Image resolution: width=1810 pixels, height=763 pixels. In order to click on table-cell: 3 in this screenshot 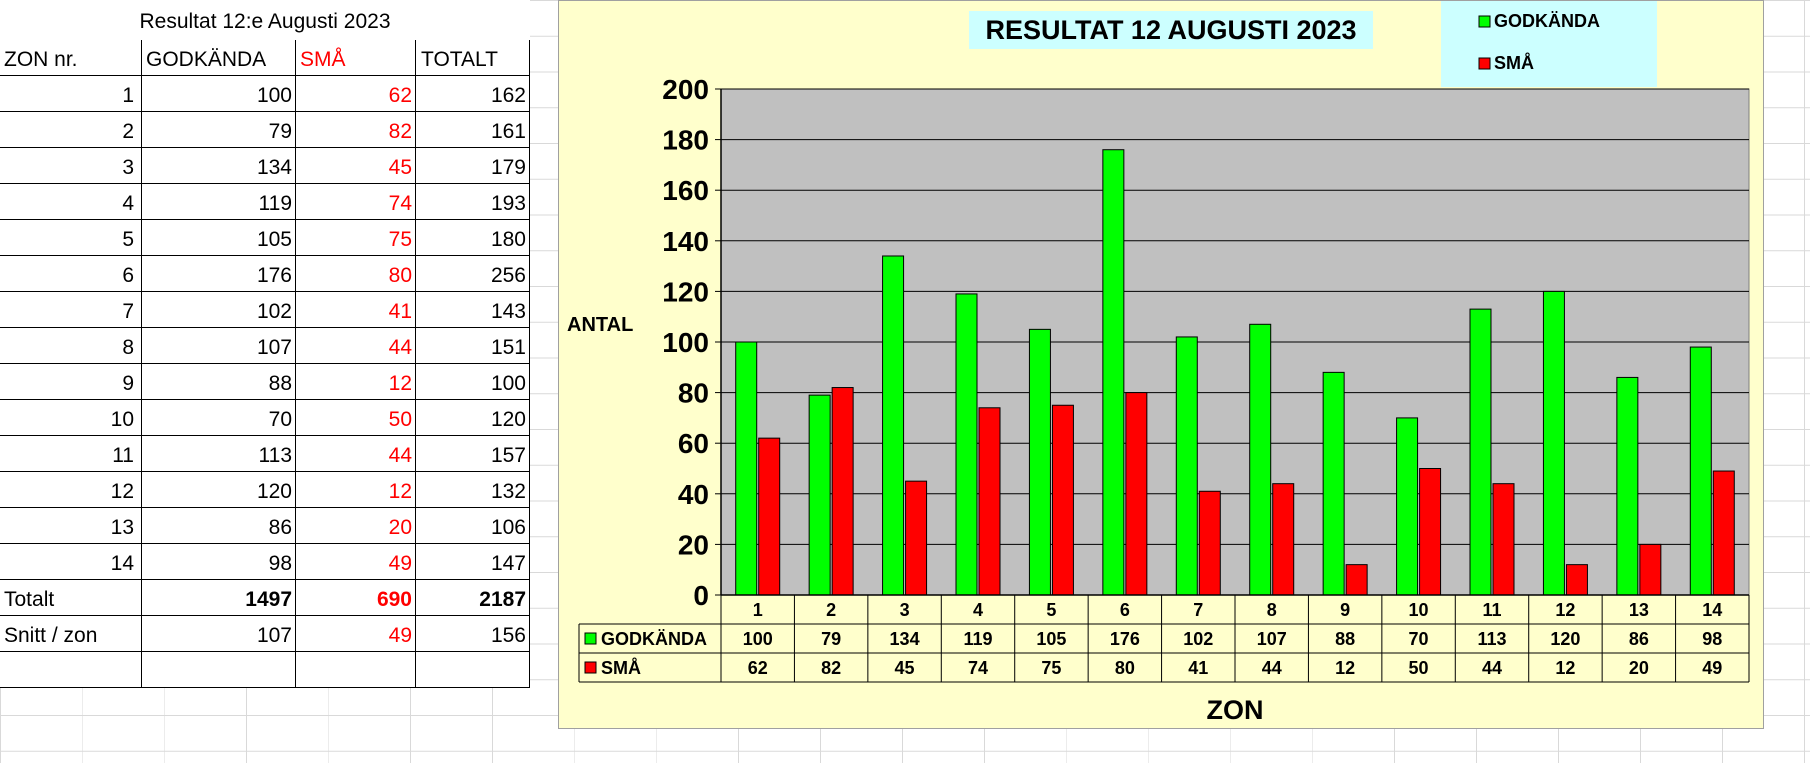, I will do `click(128, 167)`.